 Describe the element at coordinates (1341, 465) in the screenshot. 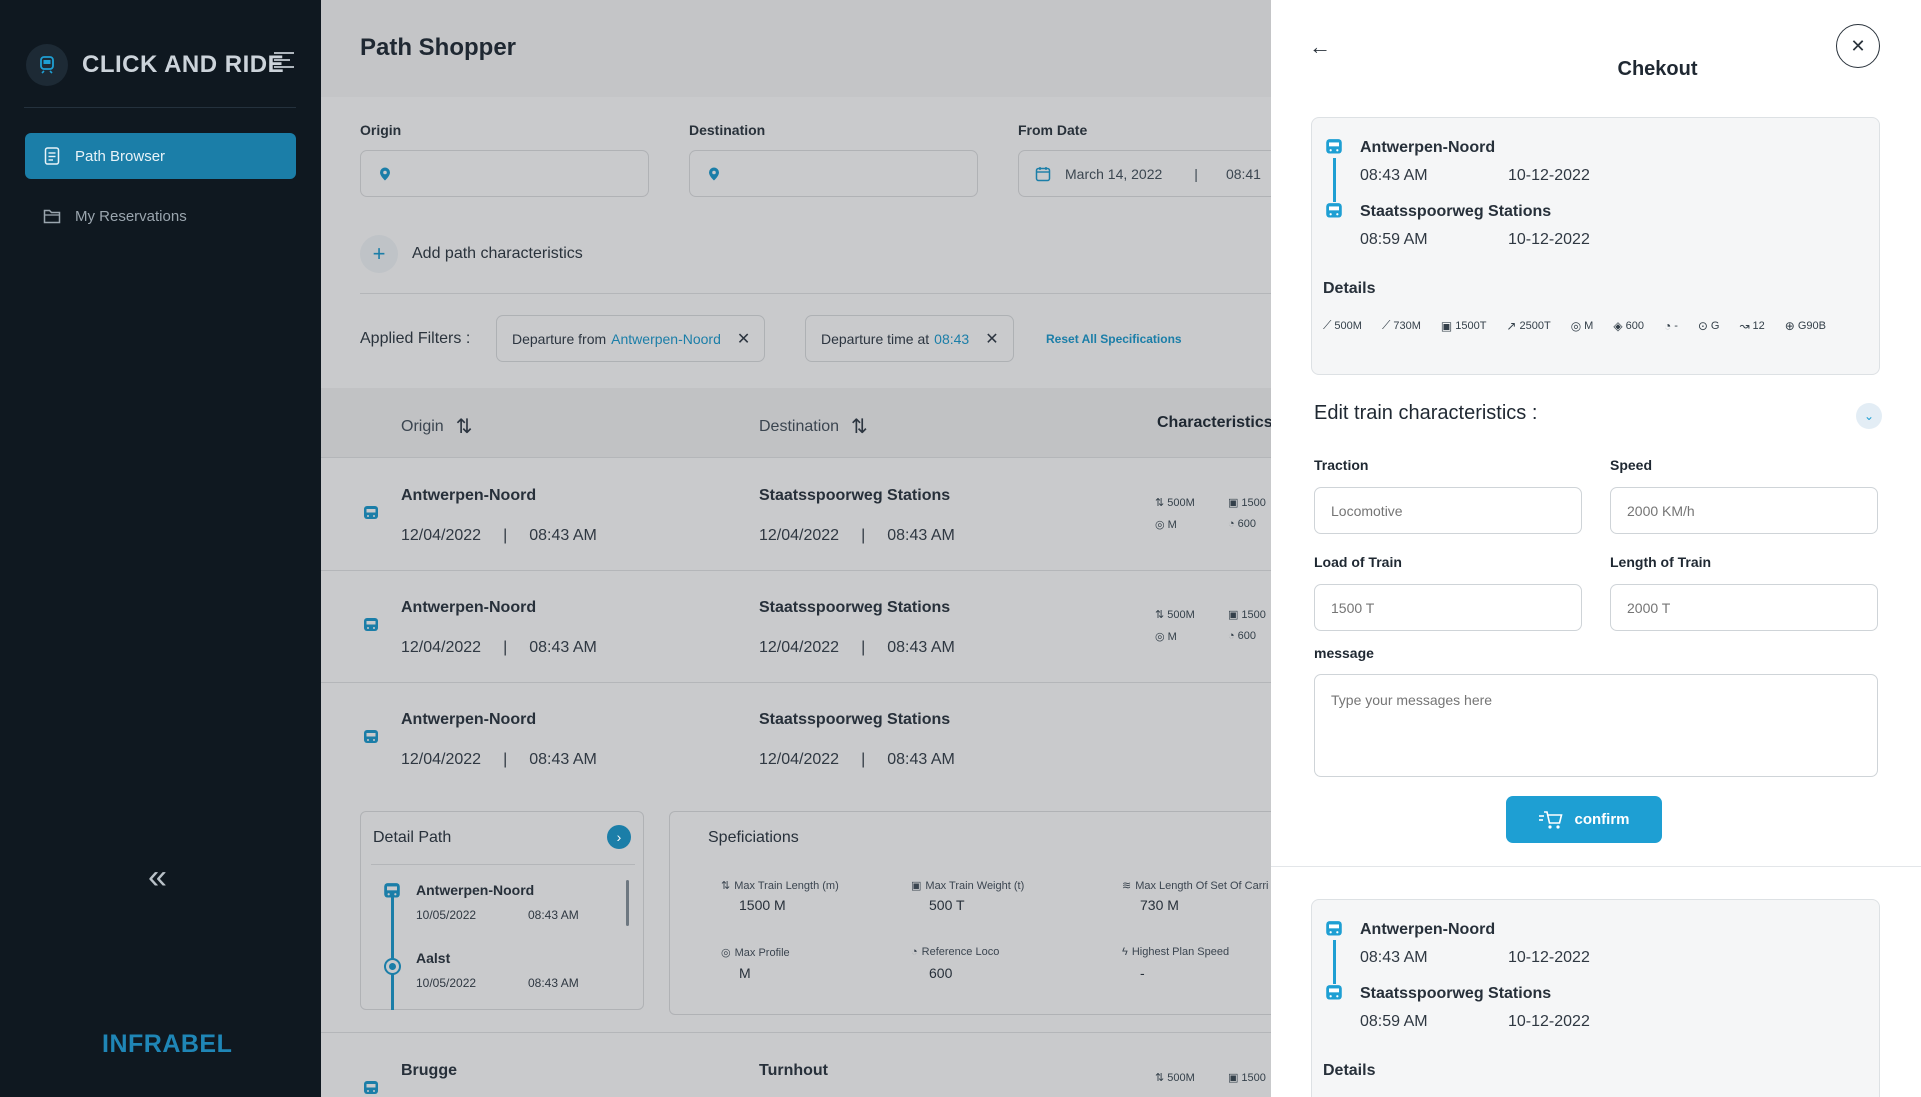

I see `traction-label: Traction` at that location.